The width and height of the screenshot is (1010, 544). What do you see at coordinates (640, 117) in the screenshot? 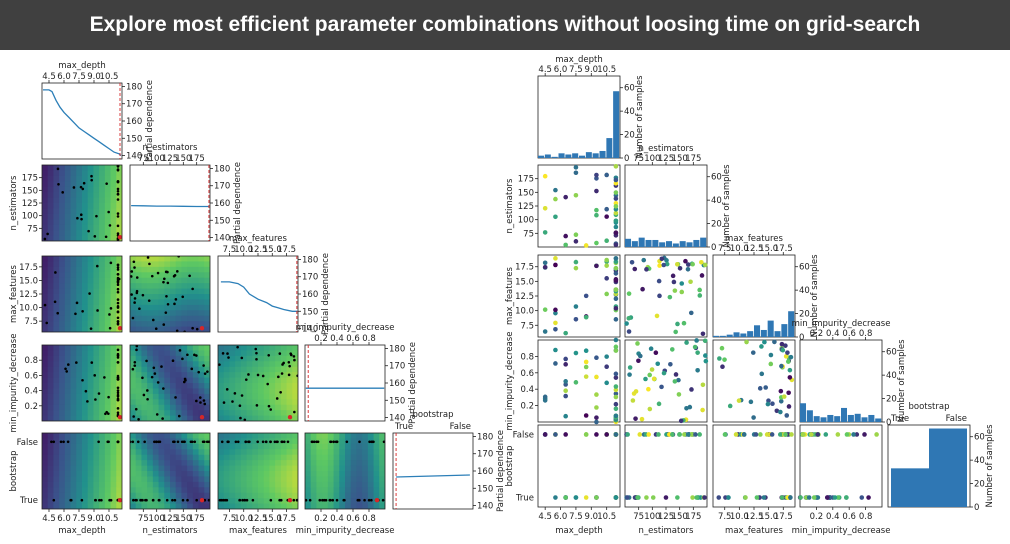
I see `y-axis-label: Number of samples` at bounding box center [640, 117].